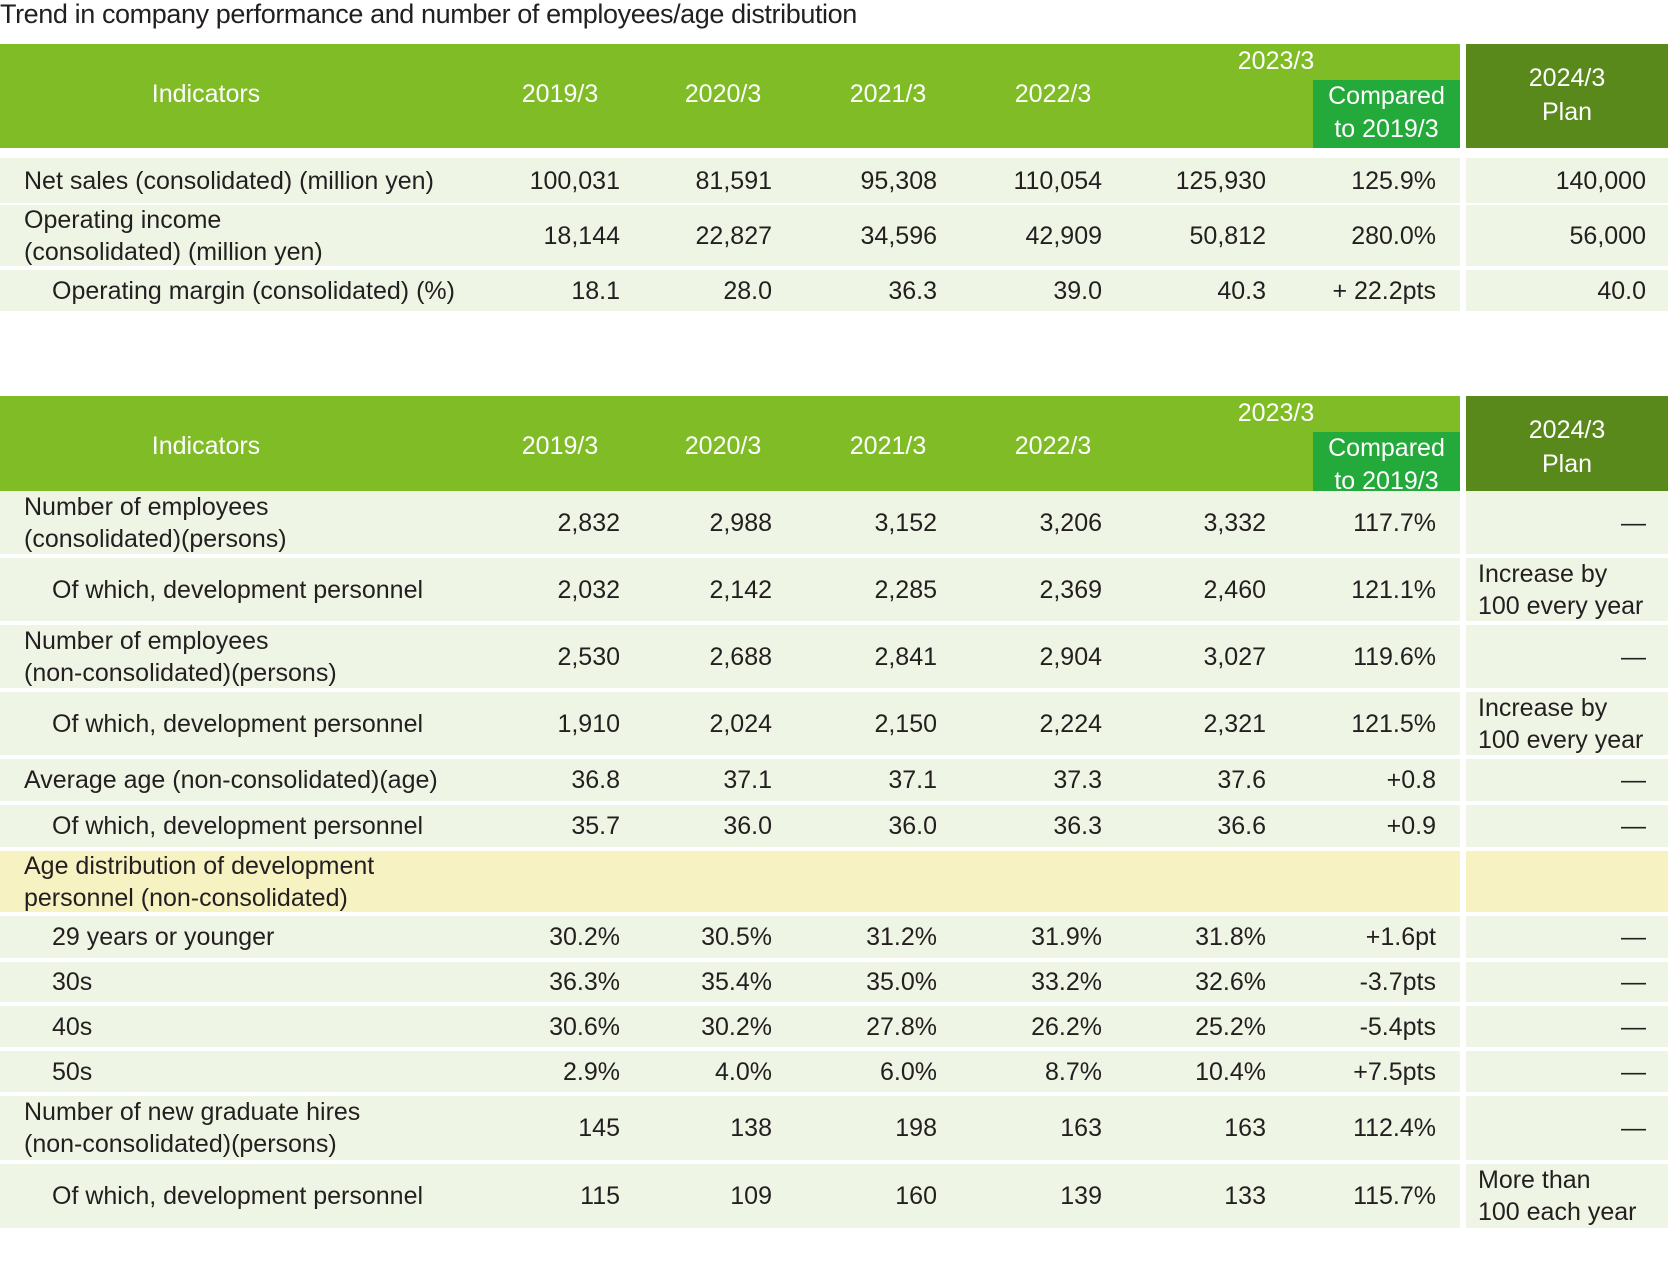 The height and width of the screenshot is (1273, 1668). I want to click on value-cell: 36.6, so click(1241, 826).